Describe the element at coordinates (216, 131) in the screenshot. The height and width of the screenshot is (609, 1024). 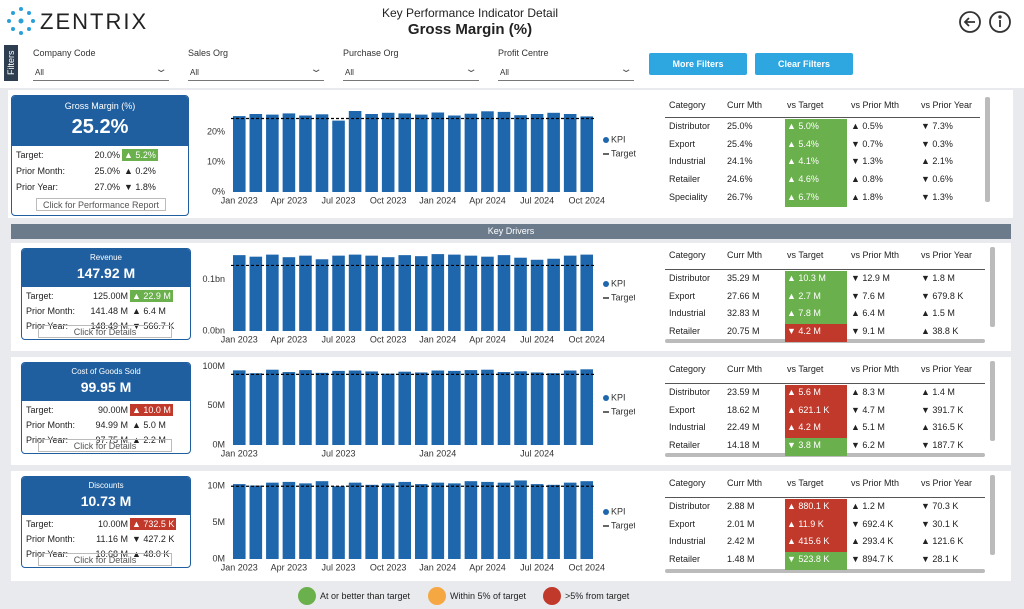
I see `y-tick-label: 20%` at that location.